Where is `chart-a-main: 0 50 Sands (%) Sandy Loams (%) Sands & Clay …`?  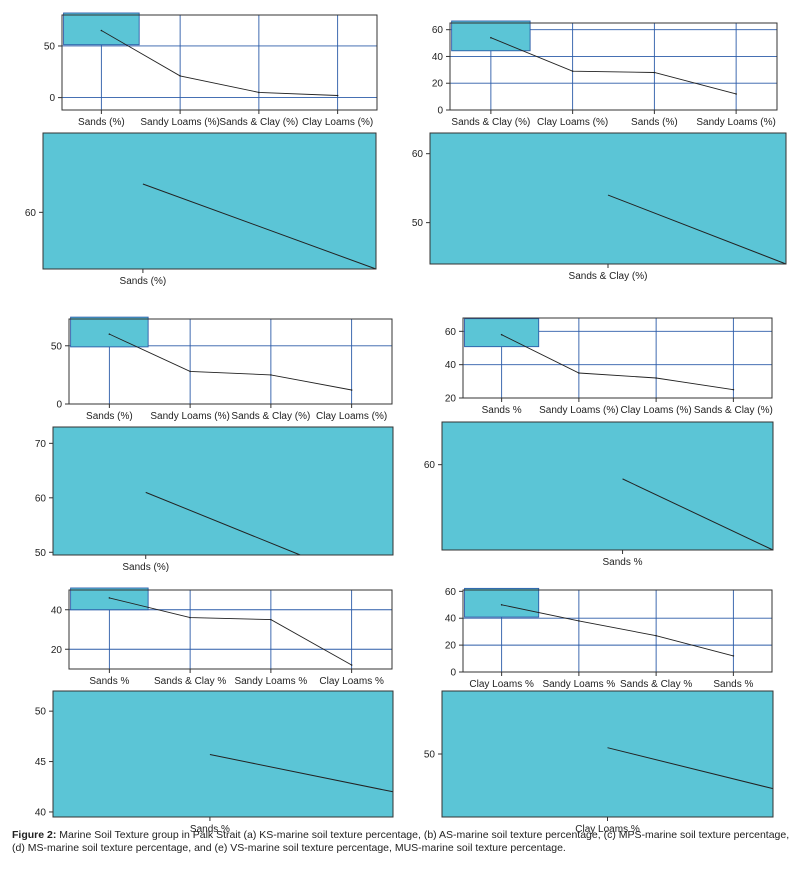 chart-a-main: 0 50 Sands (%) Sandy Loams (%) Sands & Clay … is located at coordinates (211, 70).